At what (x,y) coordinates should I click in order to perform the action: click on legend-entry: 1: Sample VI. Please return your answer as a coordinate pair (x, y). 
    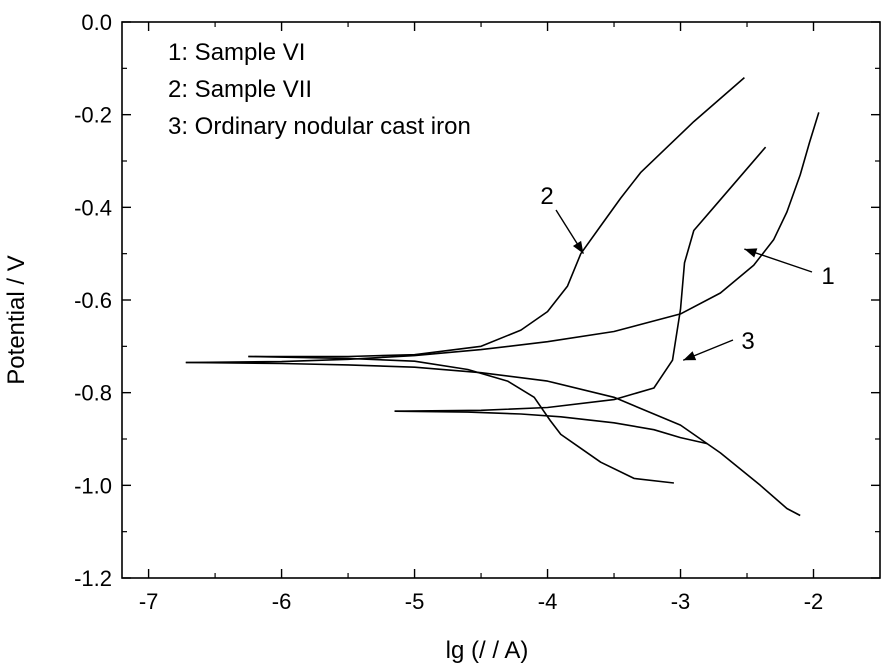
    Looking at the image, I should click on (236, 52).